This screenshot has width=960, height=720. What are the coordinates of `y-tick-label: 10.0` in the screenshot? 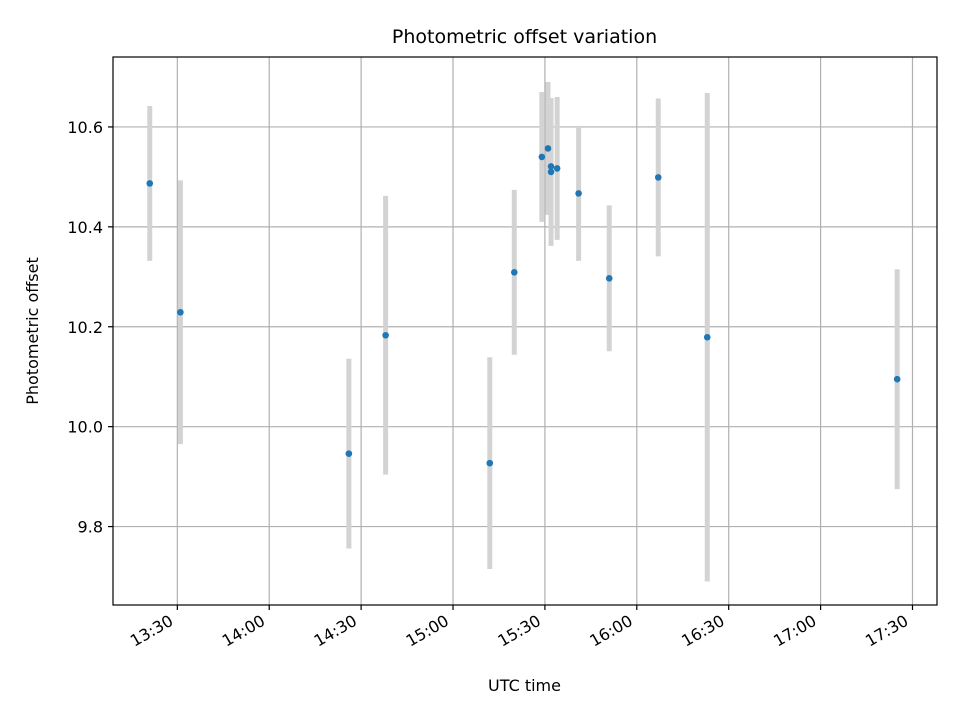 It's located at (85, 427).